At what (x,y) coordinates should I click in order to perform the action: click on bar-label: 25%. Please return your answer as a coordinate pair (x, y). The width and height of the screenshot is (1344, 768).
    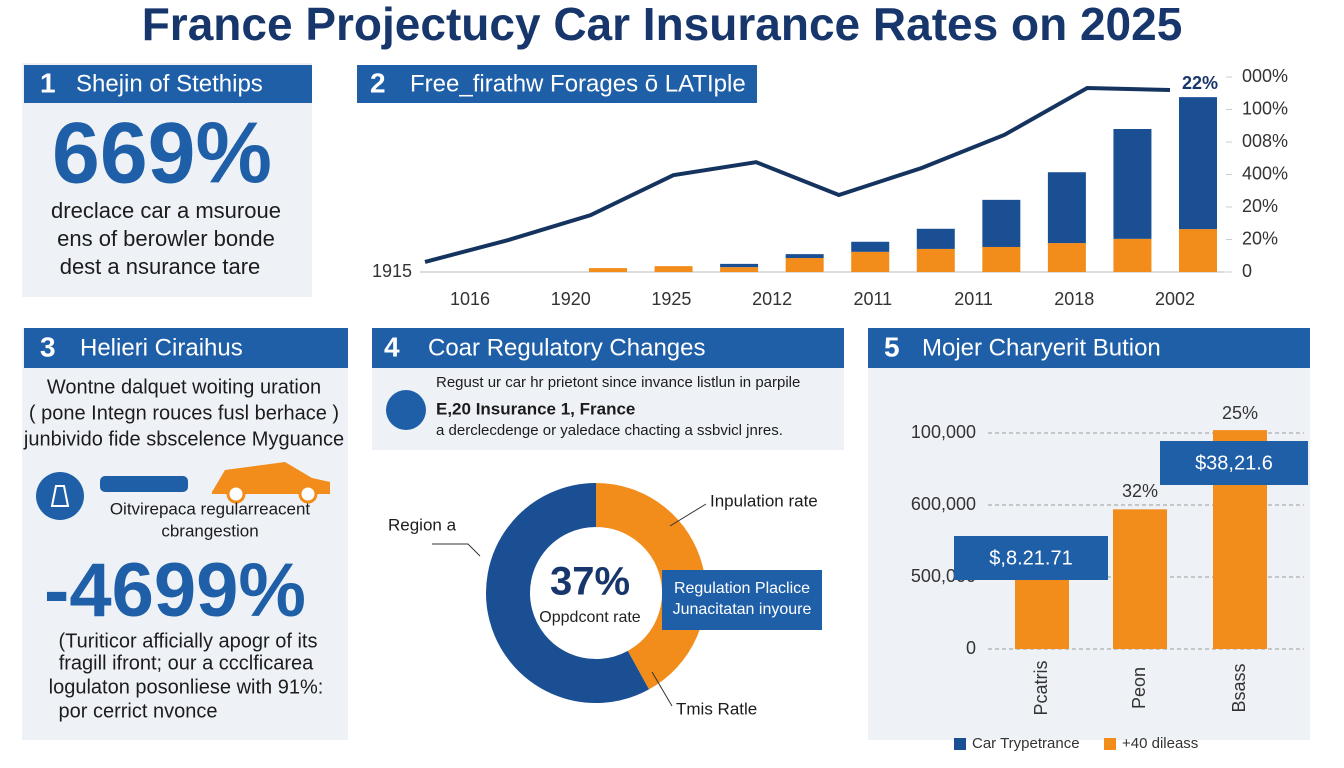
    Looking at the image, I should click on (1240, 413).